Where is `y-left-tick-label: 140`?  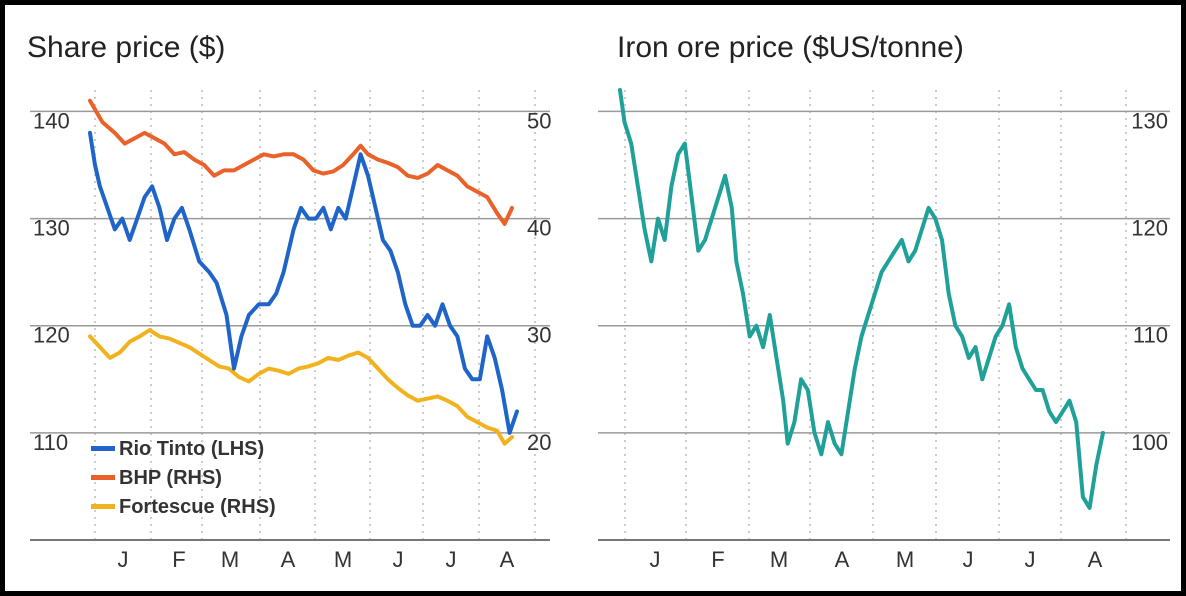 y-left-tick-label: 140 is located at coordinates (51, 120).